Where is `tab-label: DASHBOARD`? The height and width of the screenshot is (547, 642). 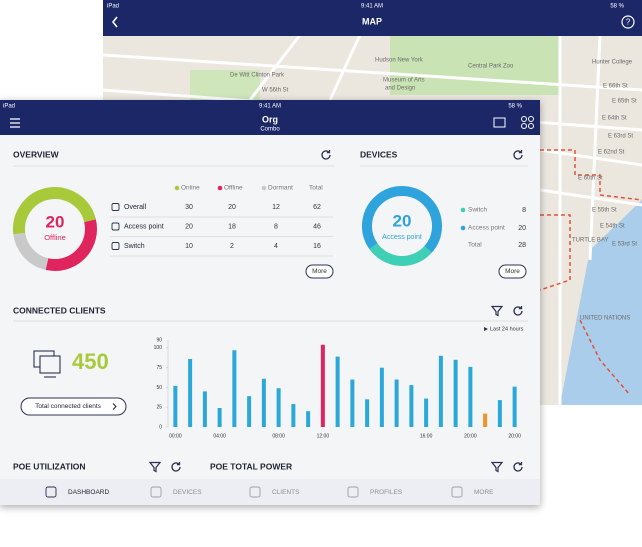
tab-label: DASHBOARD is located at coordinates (88, 492).